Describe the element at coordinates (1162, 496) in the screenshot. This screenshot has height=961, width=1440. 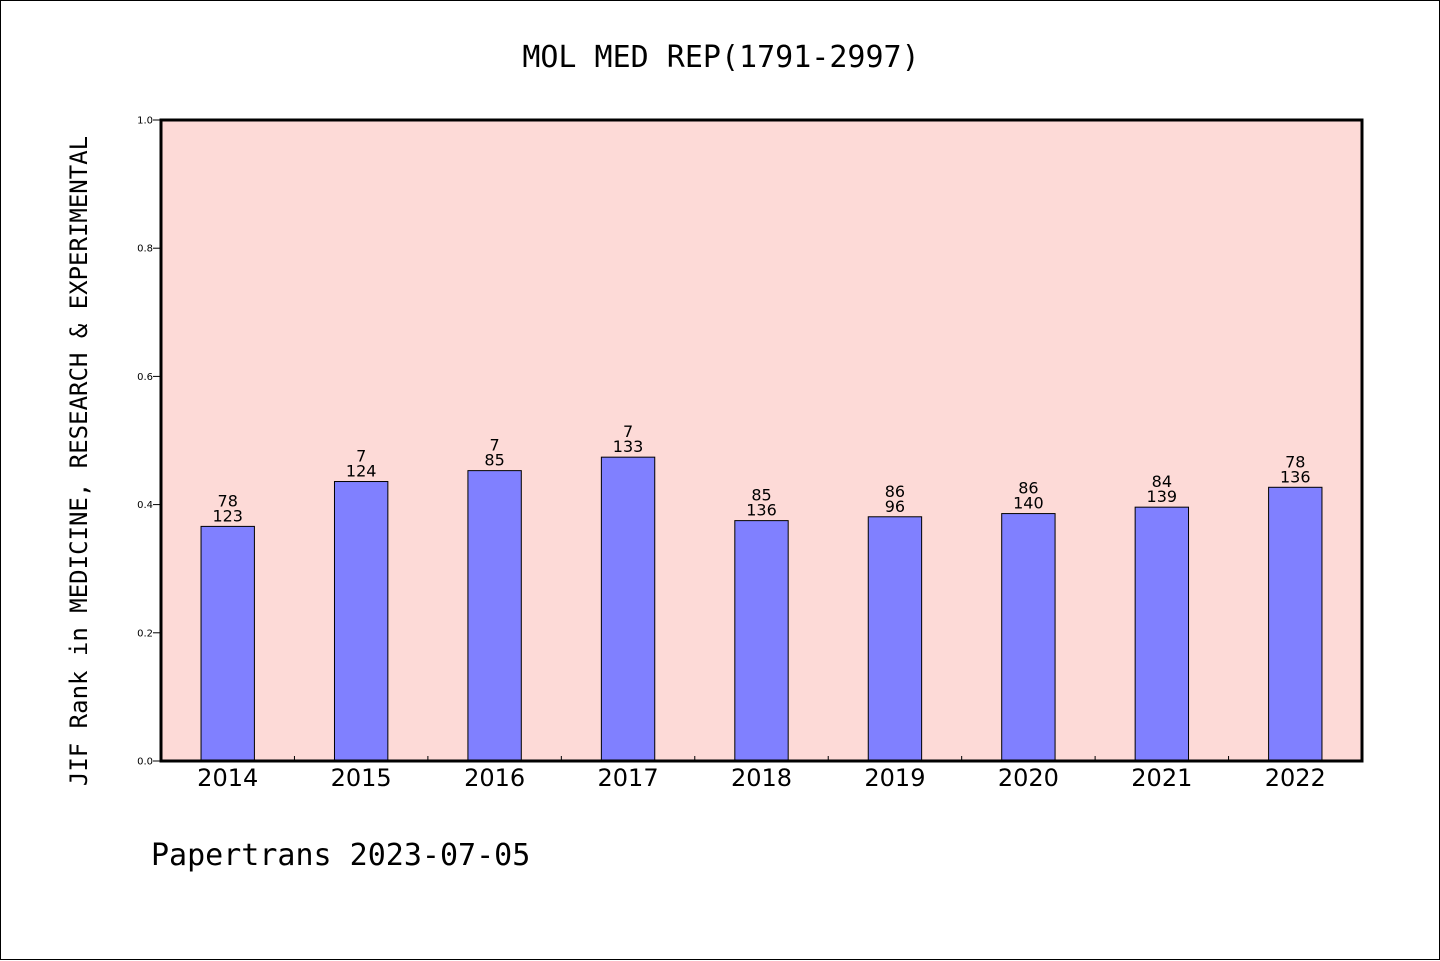
I see `bar-label-bottom: 139` at that location.